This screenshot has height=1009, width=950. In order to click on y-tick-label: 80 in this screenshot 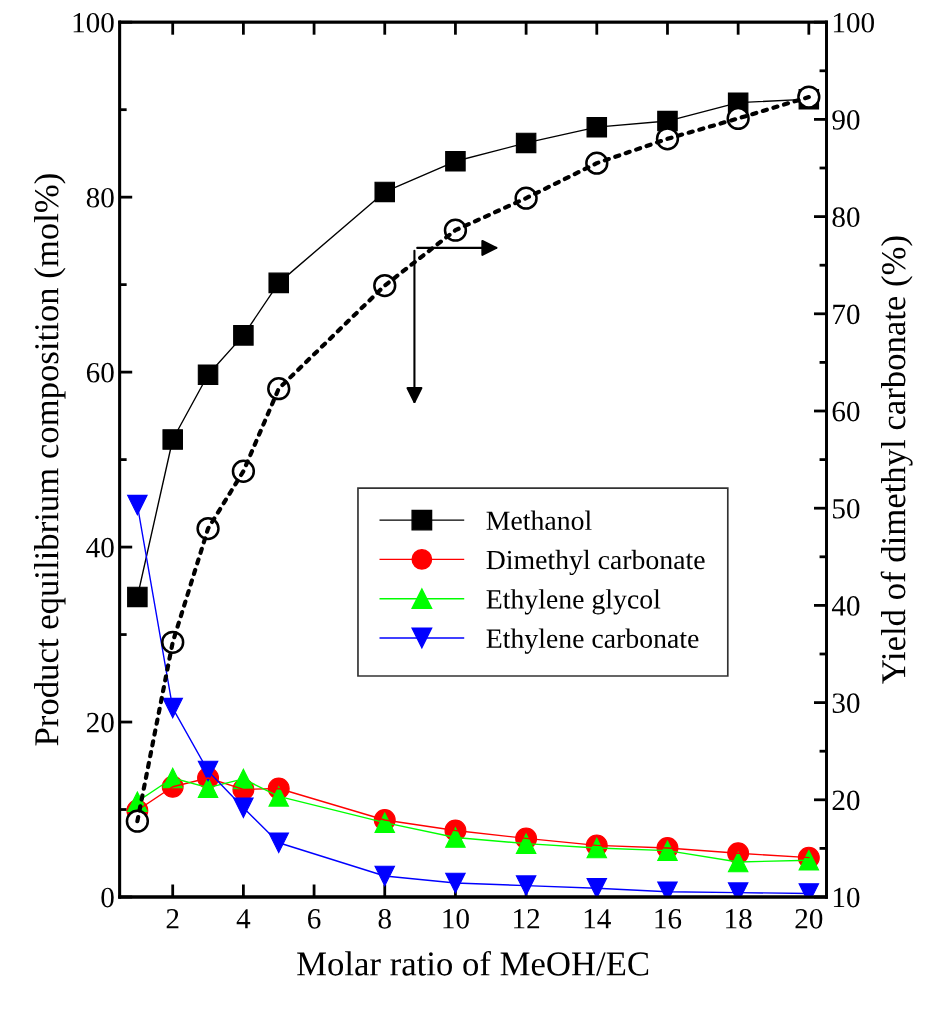, I will do `click(100, 197)`.